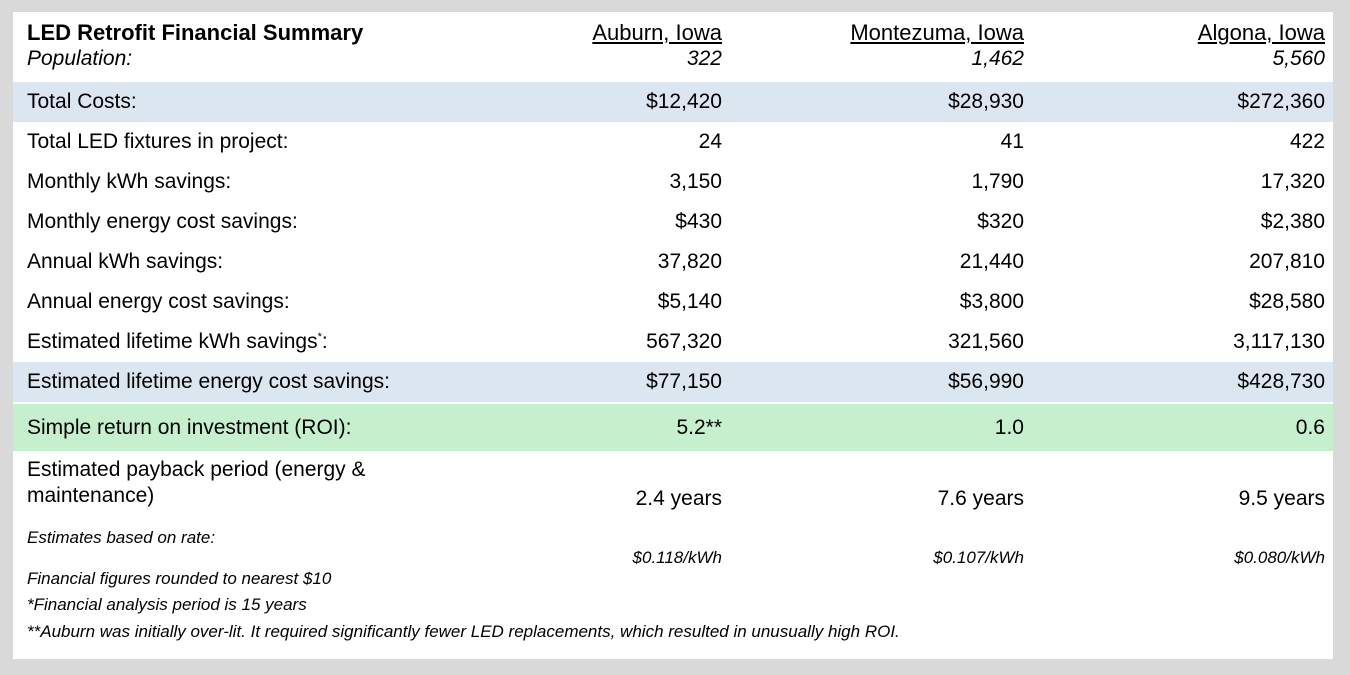  Describe the element at coordinates (121, 537) in the screenshot. I see `row-label: Estimates based on rate:` at that location.